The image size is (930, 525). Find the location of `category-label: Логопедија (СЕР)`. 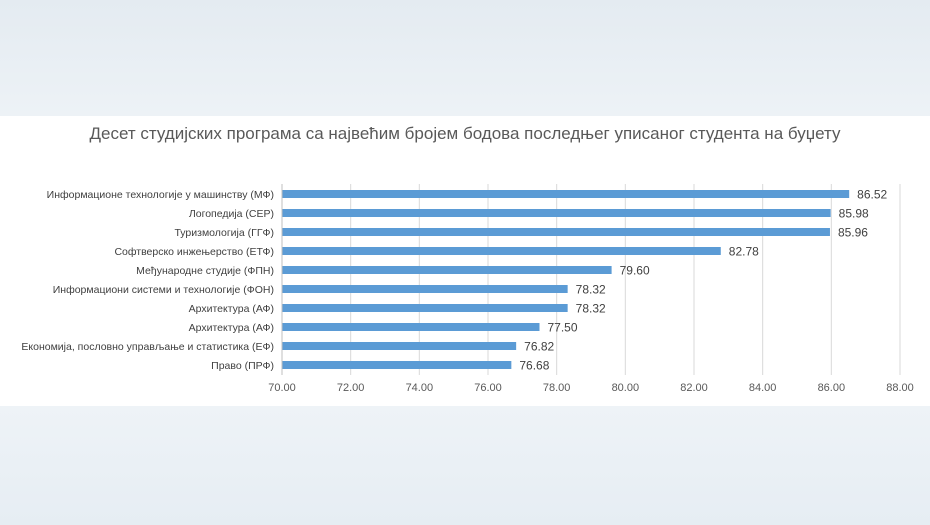

category-label: Логопедија (СЕР) is located at coordinates (231, 214).